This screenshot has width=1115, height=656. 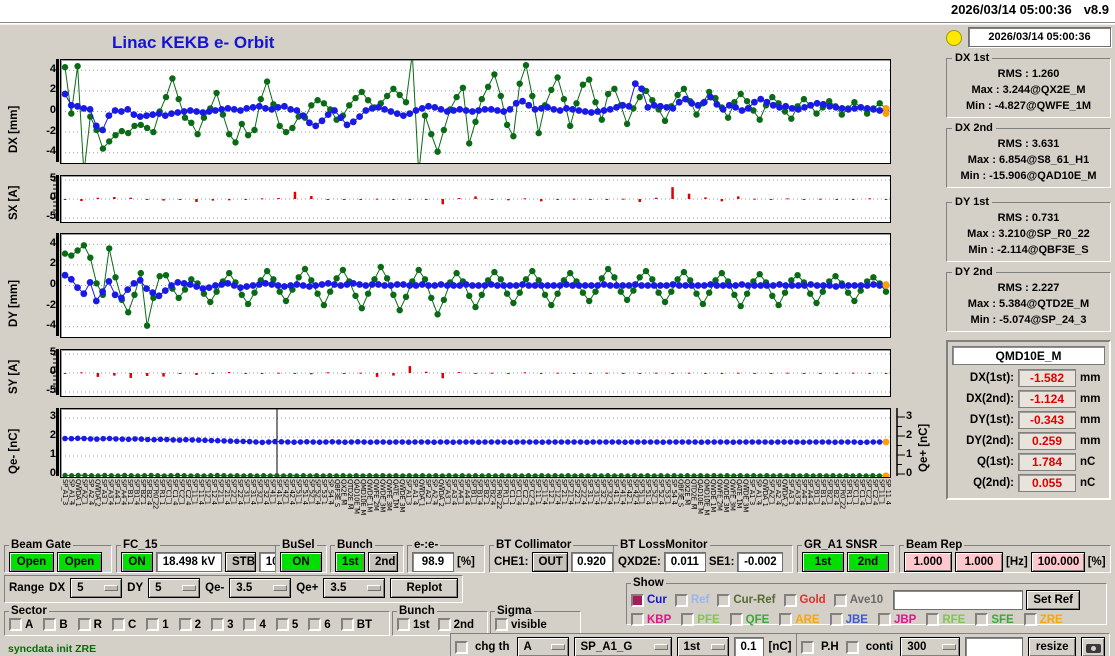 What do you see at coordinates (840, 600) in the screenshot?
I see `checkbox-ave10` at bounding box center [840, 600].